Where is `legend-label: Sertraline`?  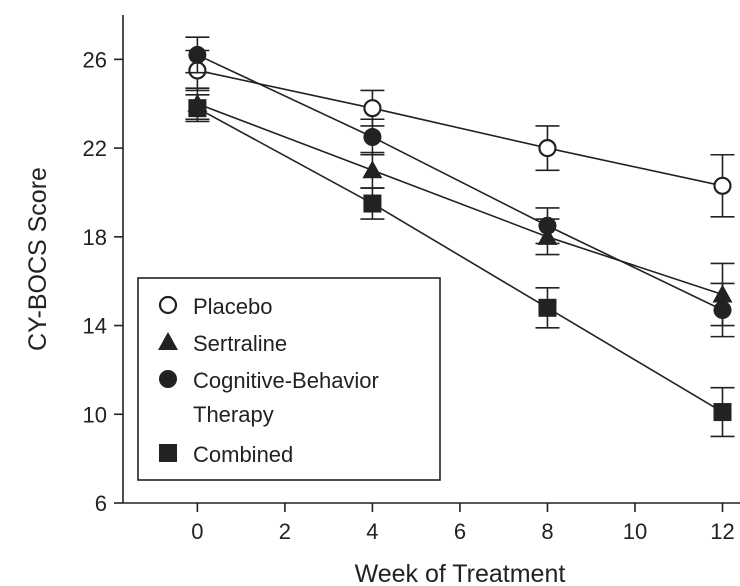 legend-label: Sertraline is located at coordinates (240, 343).